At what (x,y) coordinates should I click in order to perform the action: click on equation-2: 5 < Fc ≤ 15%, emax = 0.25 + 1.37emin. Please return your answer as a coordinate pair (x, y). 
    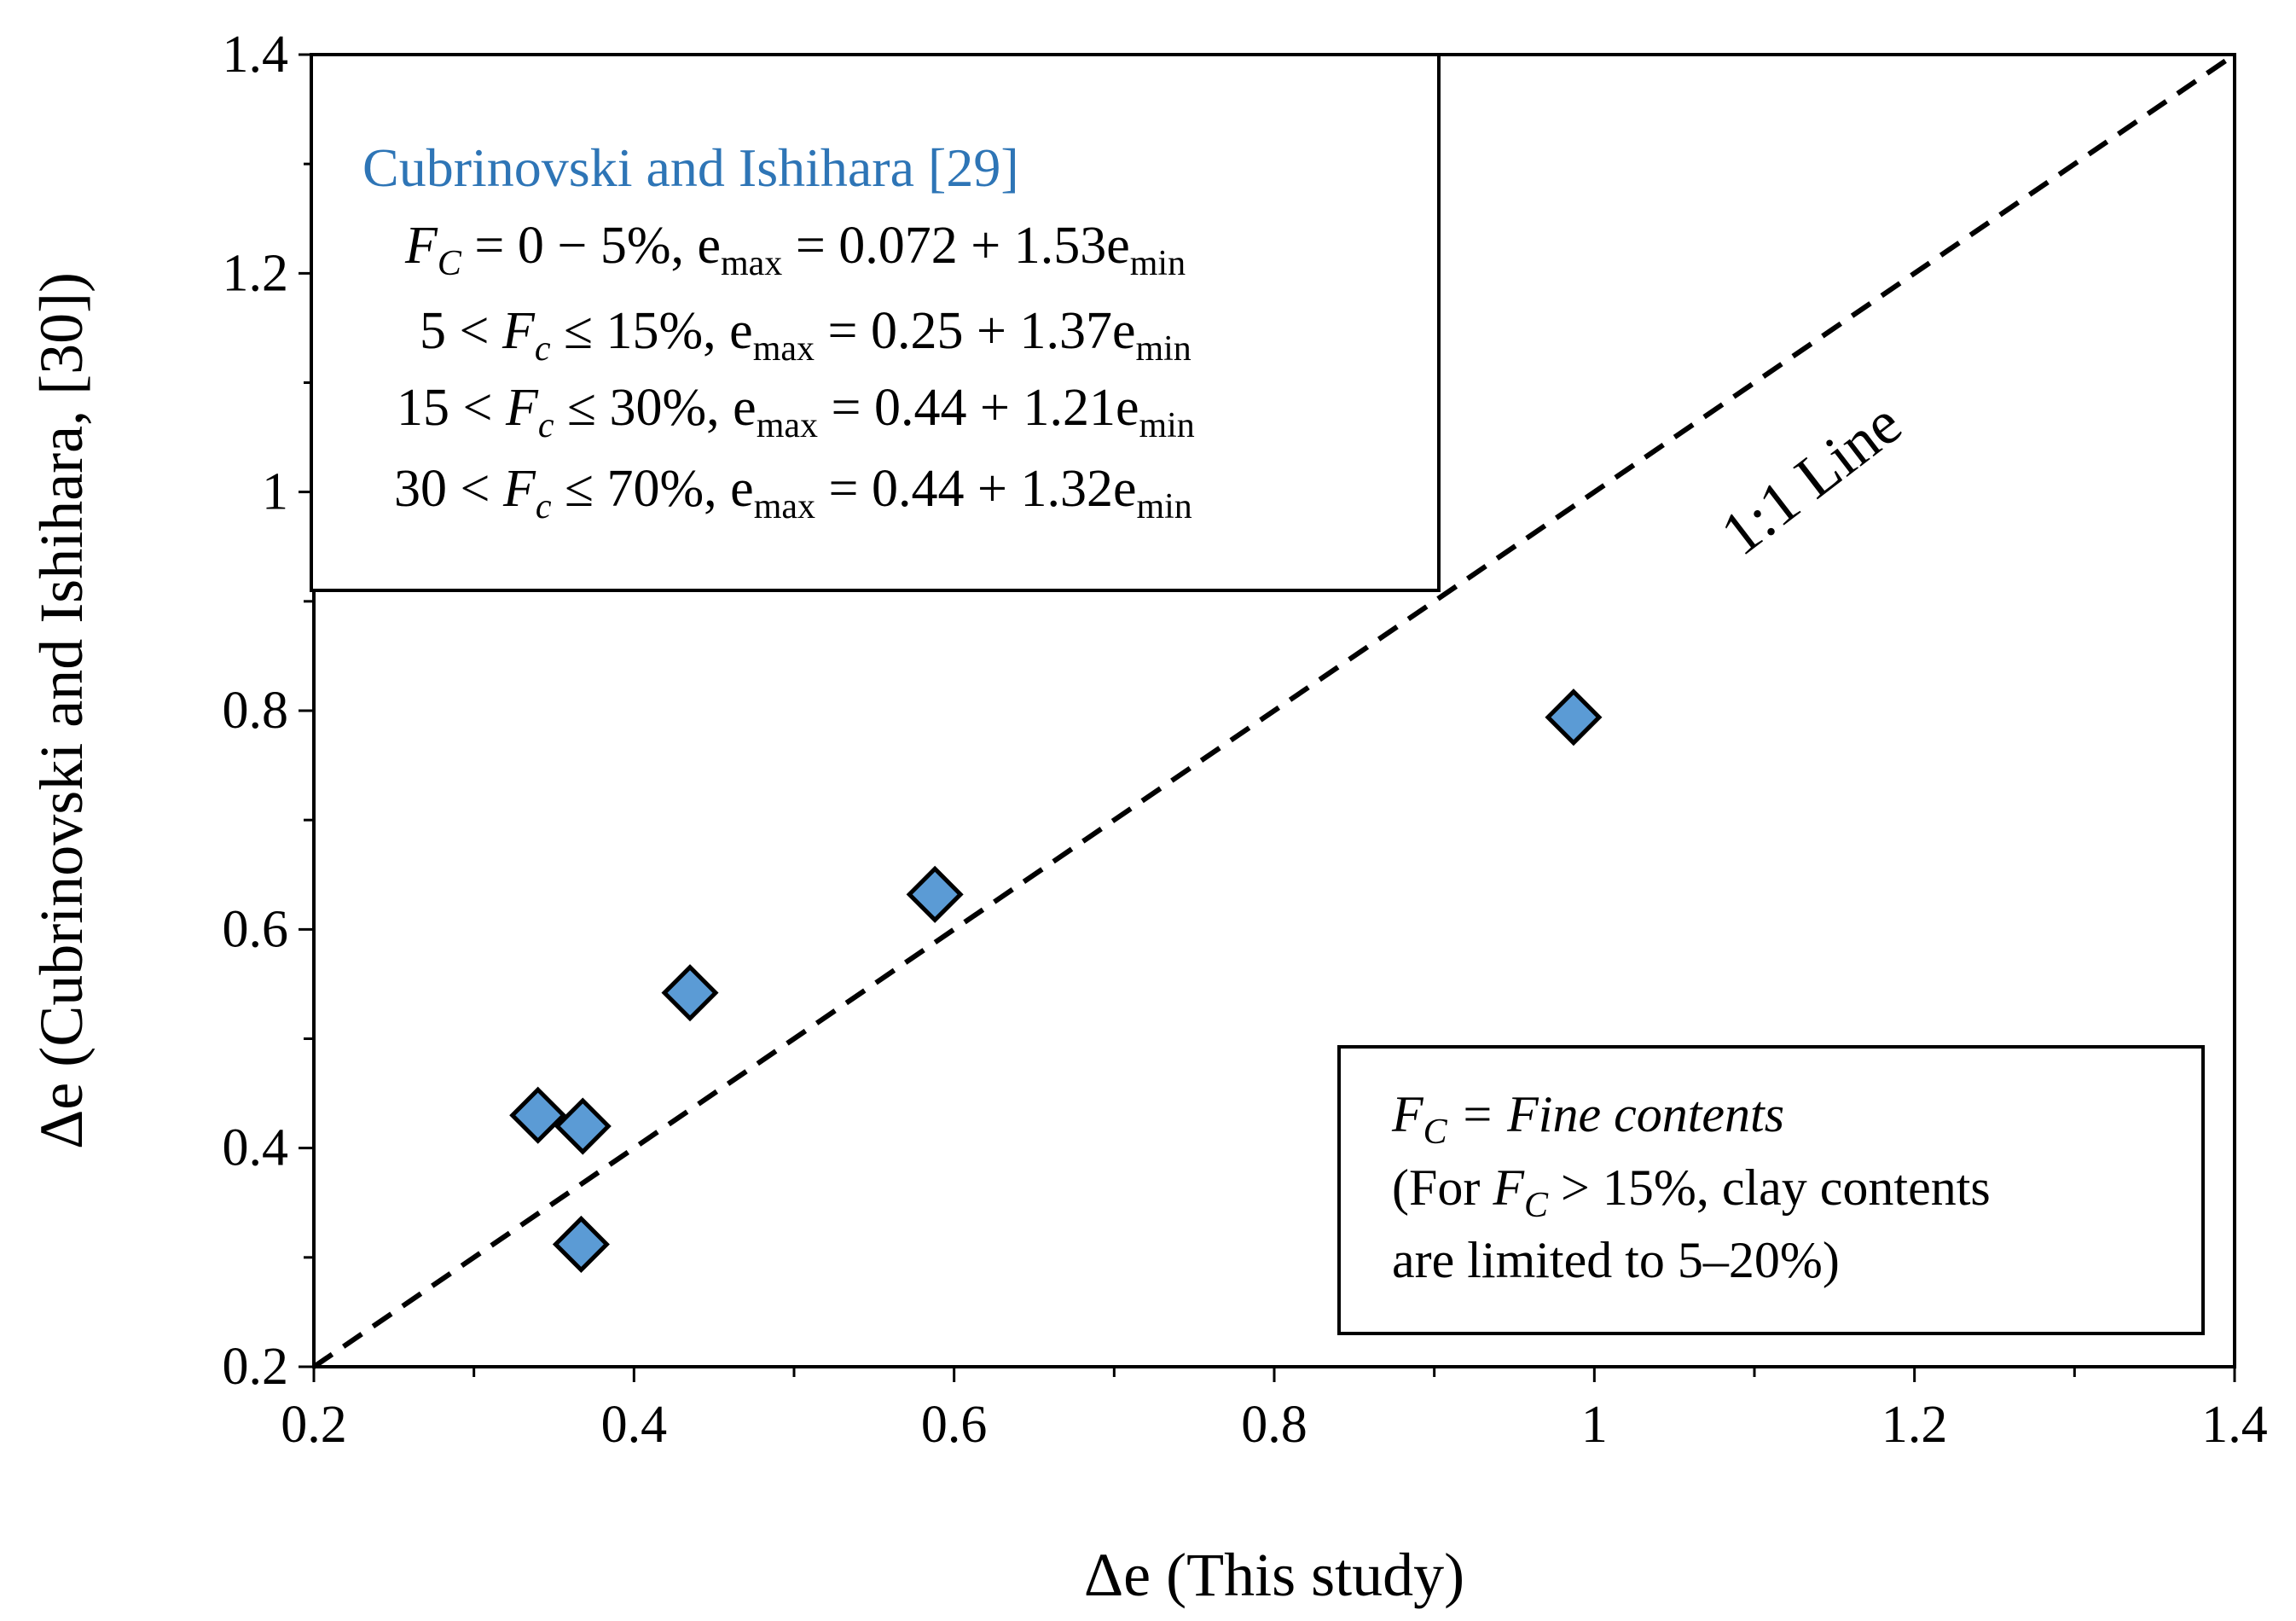
    Looking at the image, I should click on (805, 335).